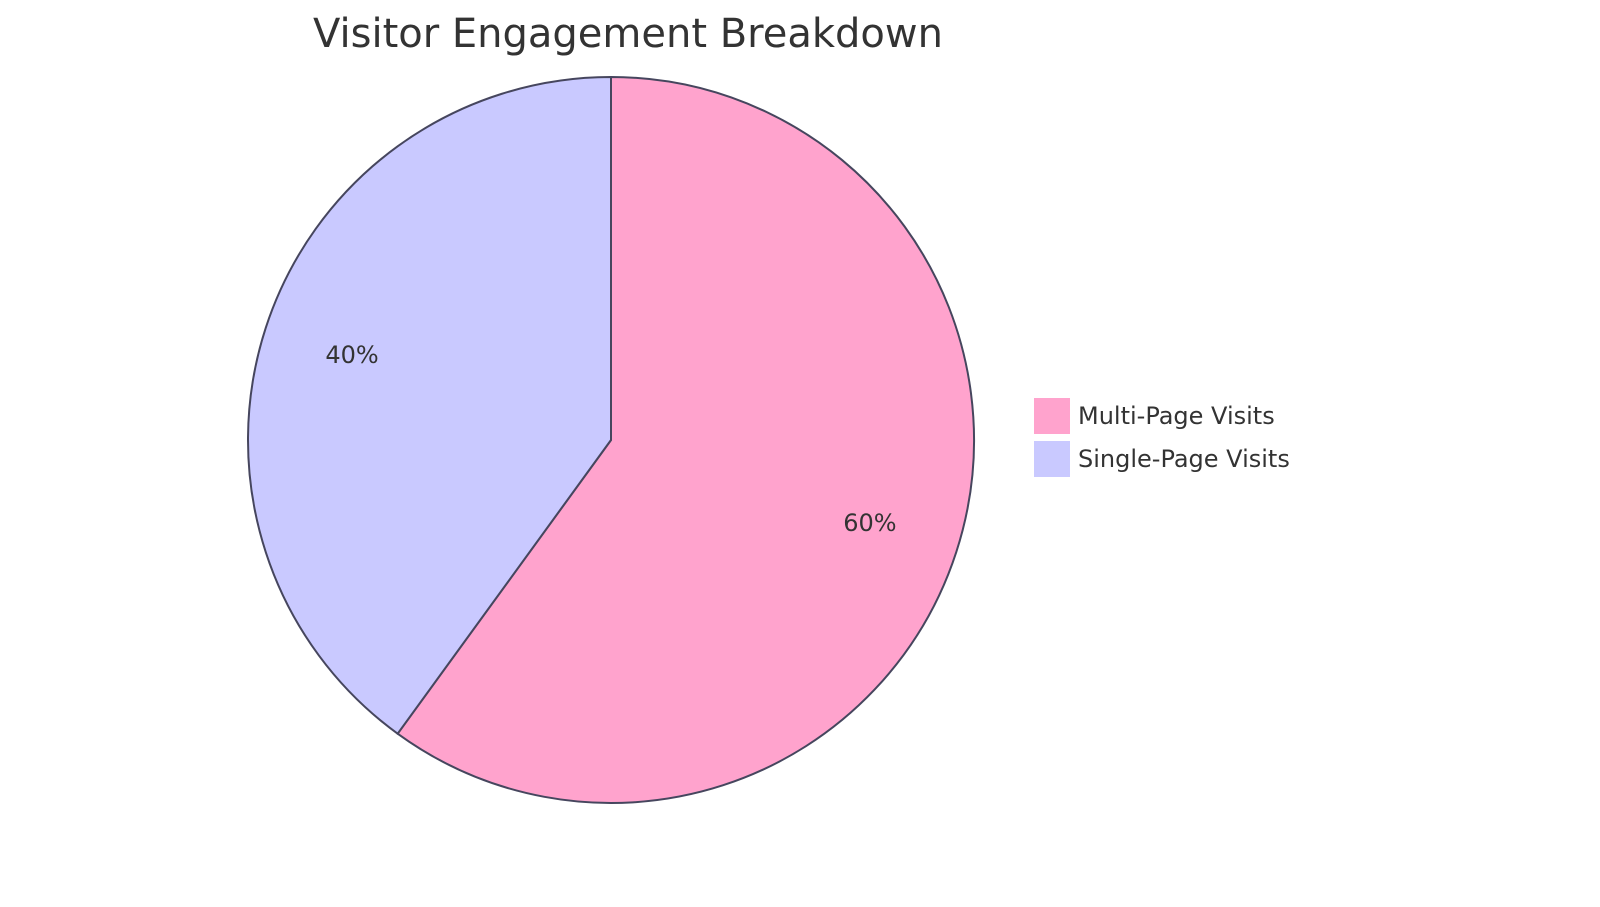 This screenshot has height=907, width=1600. I want to click on legend-label: Multi-Page Visits, so click(1176, 416).